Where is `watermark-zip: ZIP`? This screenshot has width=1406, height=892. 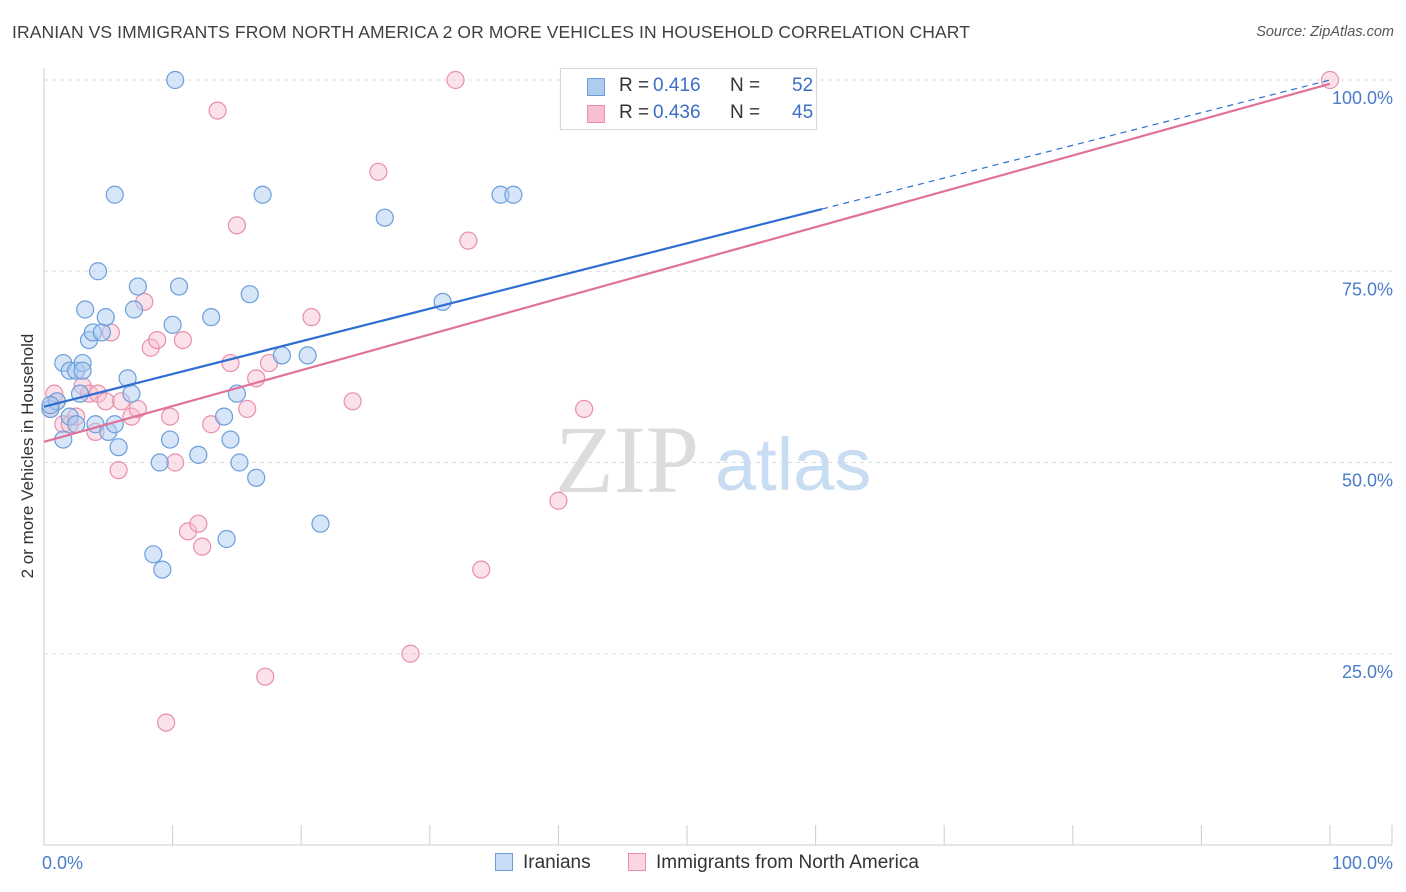 watermark-zip: ZIP is located at coordinates (627, 459).